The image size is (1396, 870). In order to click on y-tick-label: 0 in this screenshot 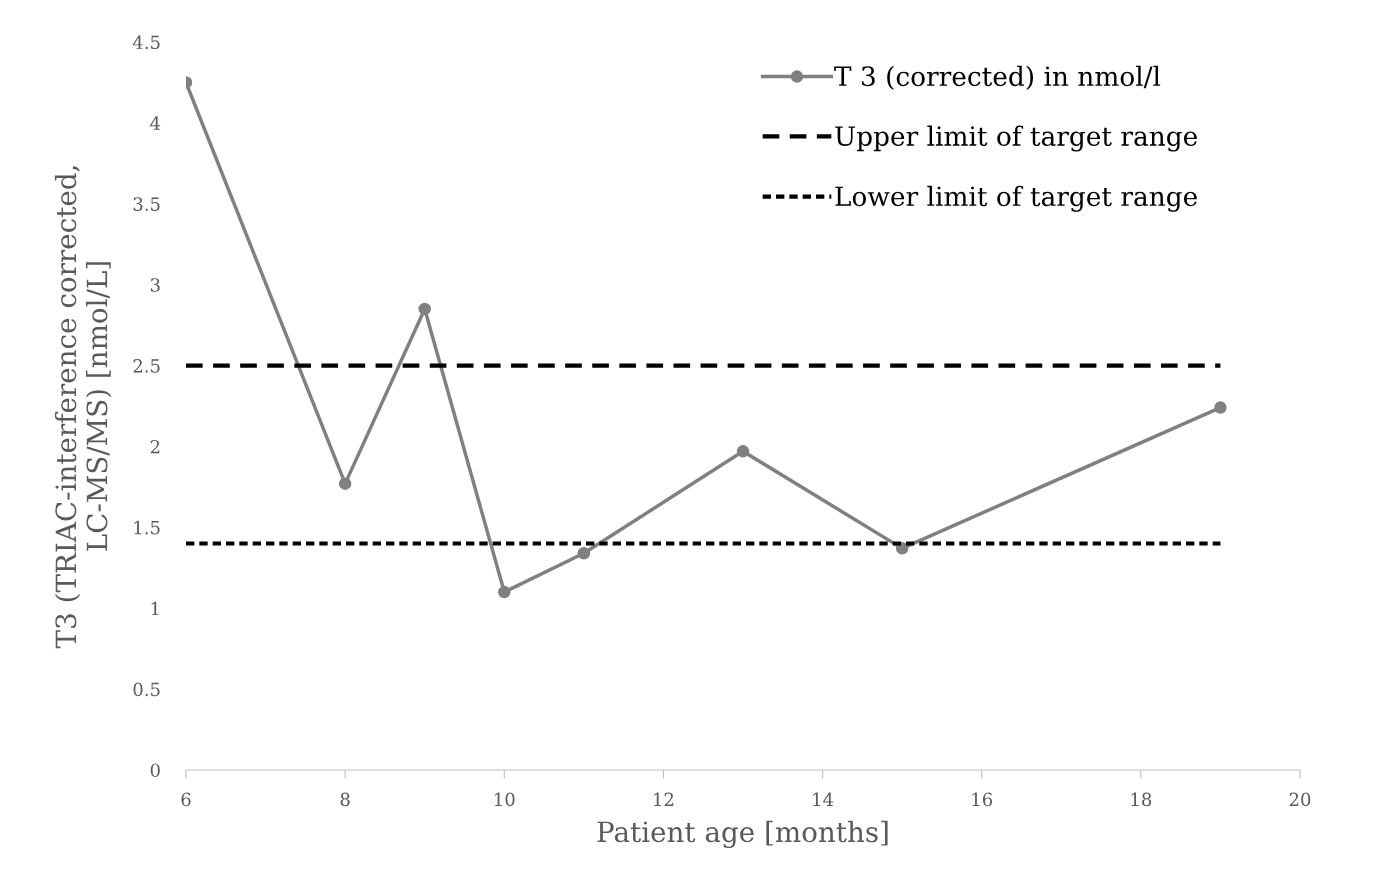, I will do `click(155, 770)`.